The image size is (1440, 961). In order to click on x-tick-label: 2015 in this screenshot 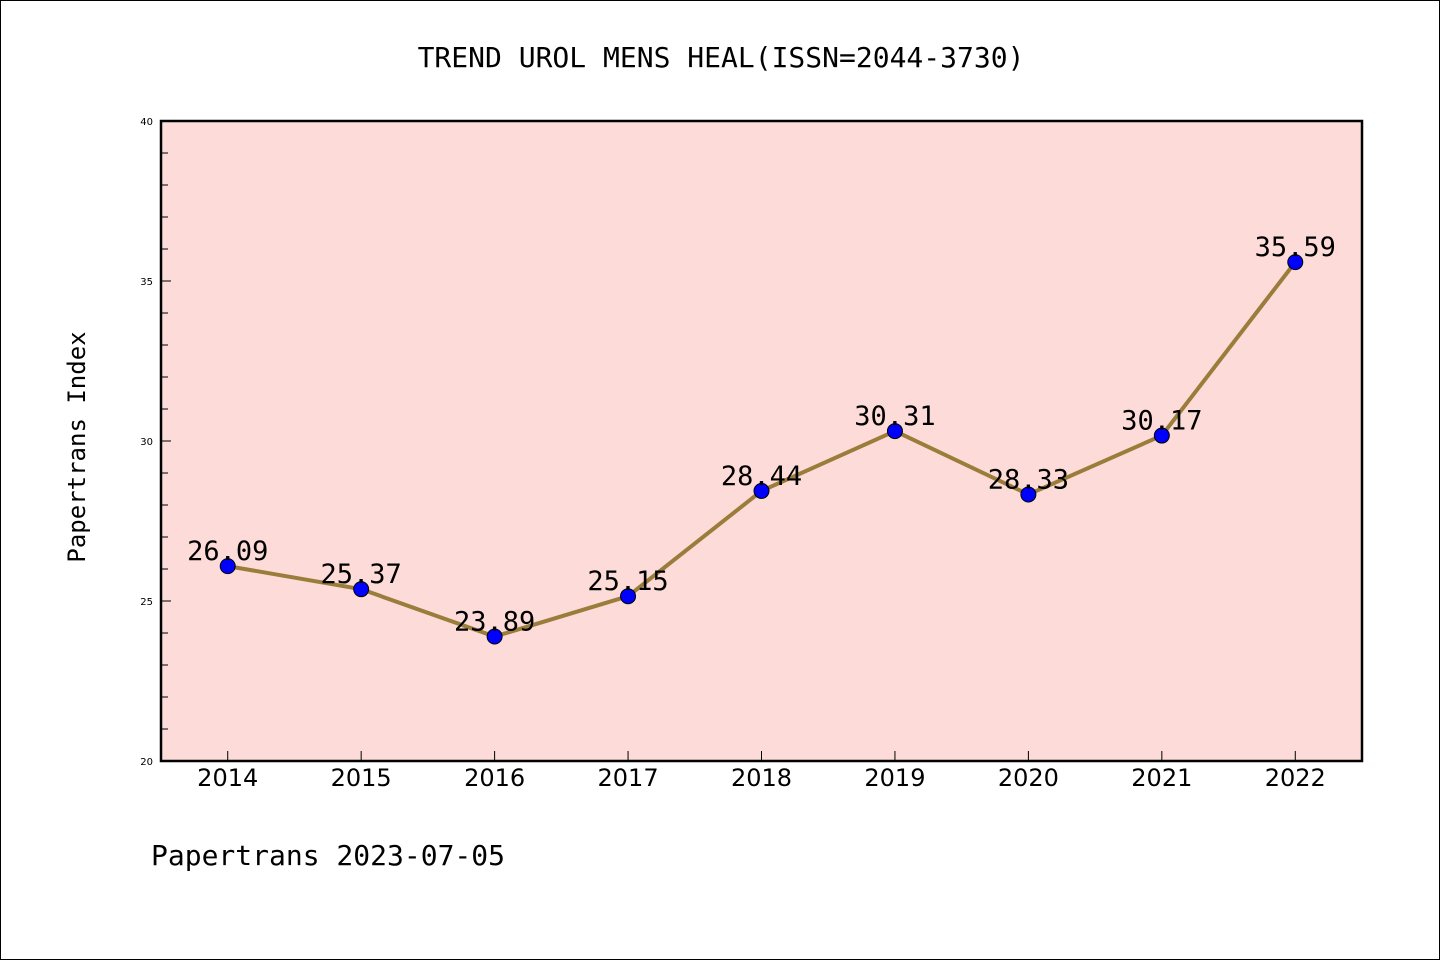, I will do `click(361, 778)`.